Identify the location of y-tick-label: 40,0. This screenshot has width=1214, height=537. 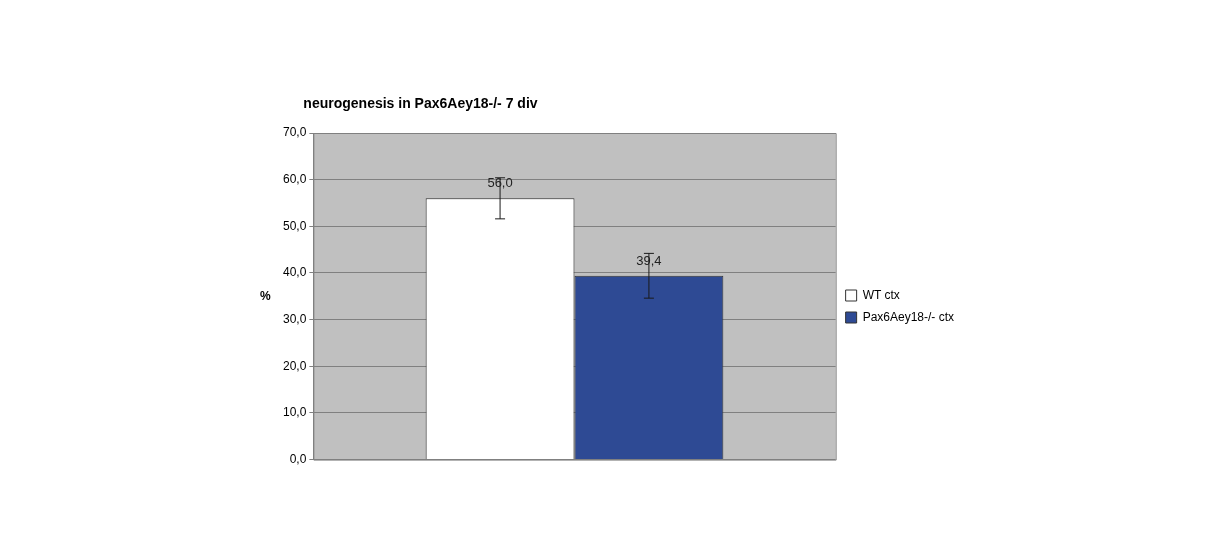
(295, 272).